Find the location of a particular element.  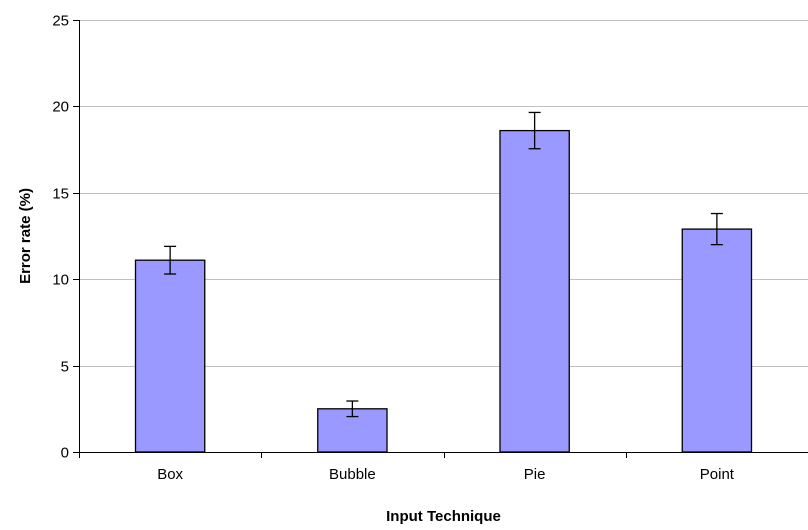

y-tick-label-0: 0 is located at coordinates (65, 453).